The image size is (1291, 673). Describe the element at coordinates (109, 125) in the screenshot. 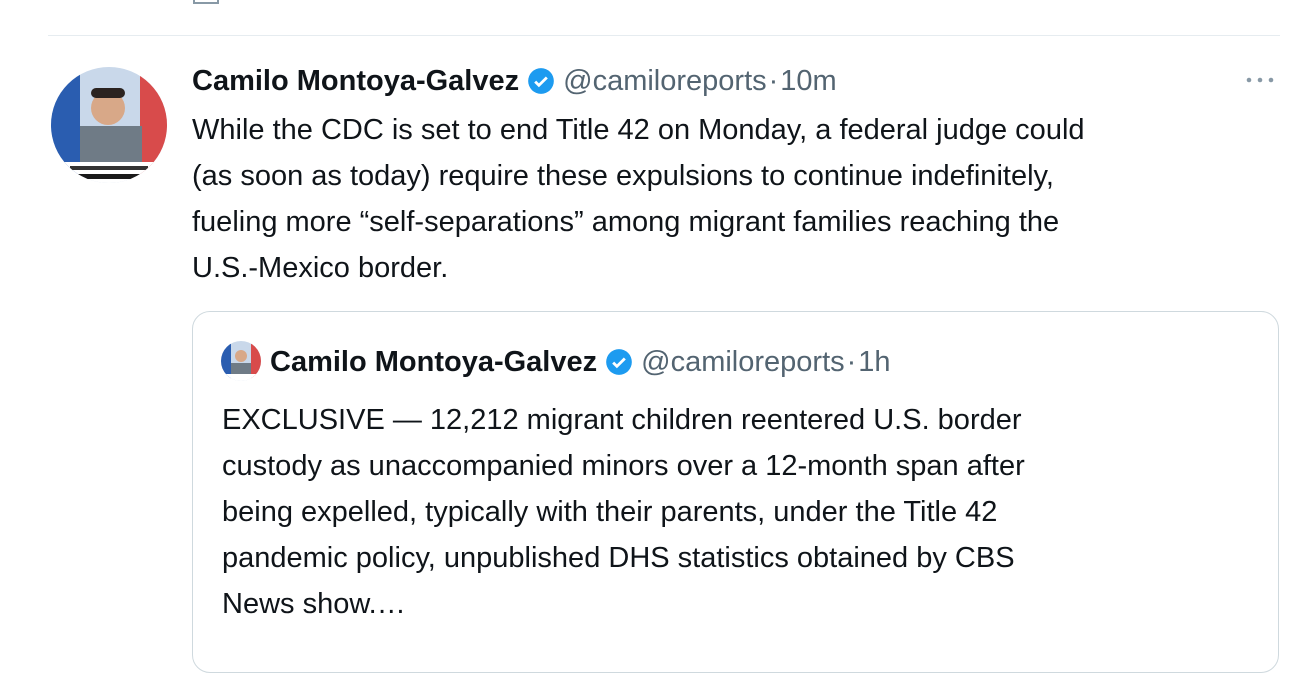

I see `avatar` at that location.